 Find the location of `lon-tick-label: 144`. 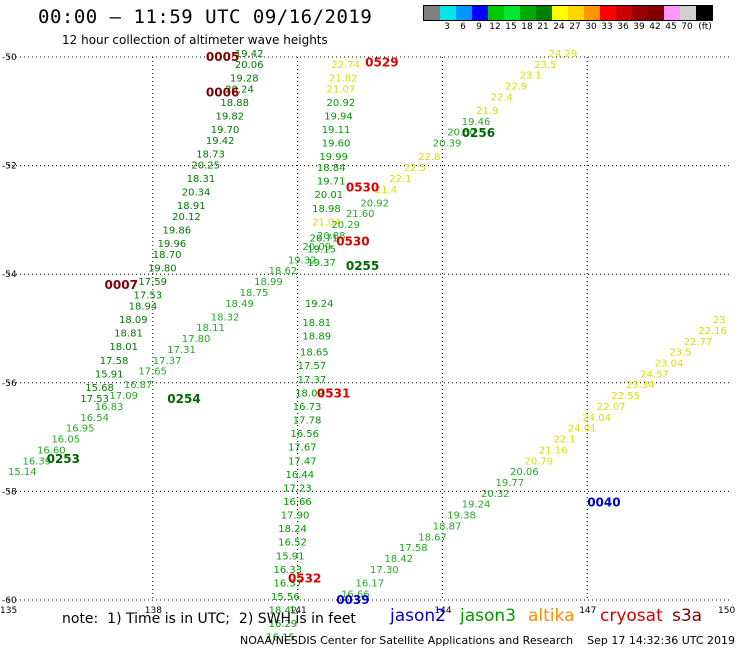

lon-tick-label: 144 is located at coordinates (442, 611).